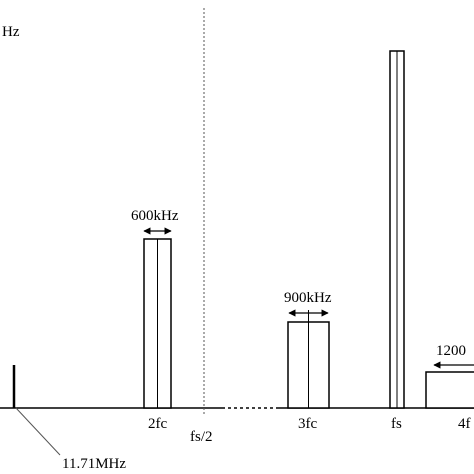 Image resolution: width=474 pixels, height=474 pixels. What do you see at coordinates (464, 424) in the screenshot?
I see `tick-4fc: 4f` at bounding box center [464, 424].